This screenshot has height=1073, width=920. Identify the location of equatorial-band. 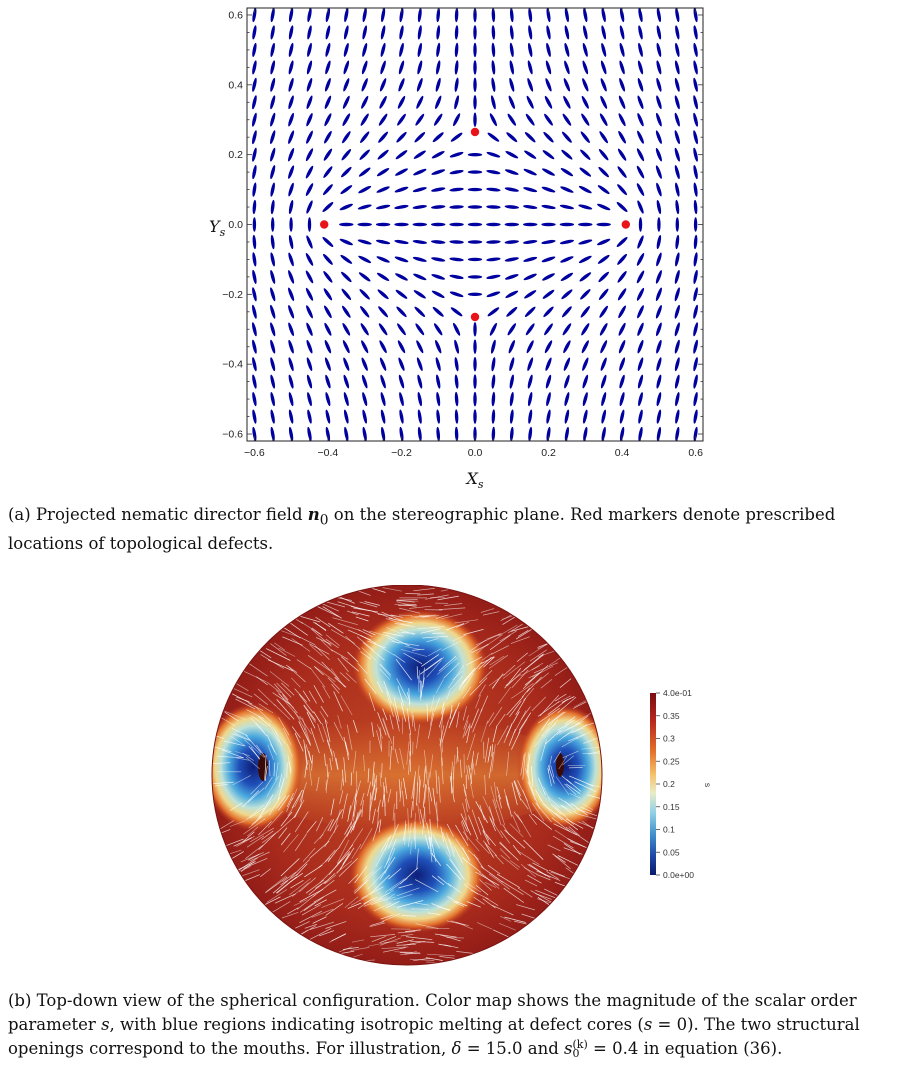
(407, 775).